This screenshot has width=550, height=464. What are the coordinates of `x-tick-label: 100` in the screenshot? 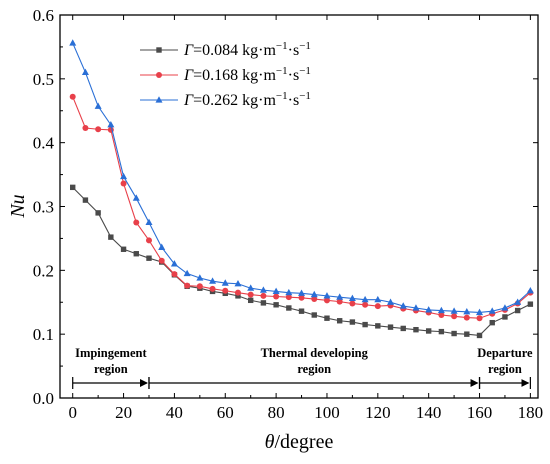 It's located at (327, 412).